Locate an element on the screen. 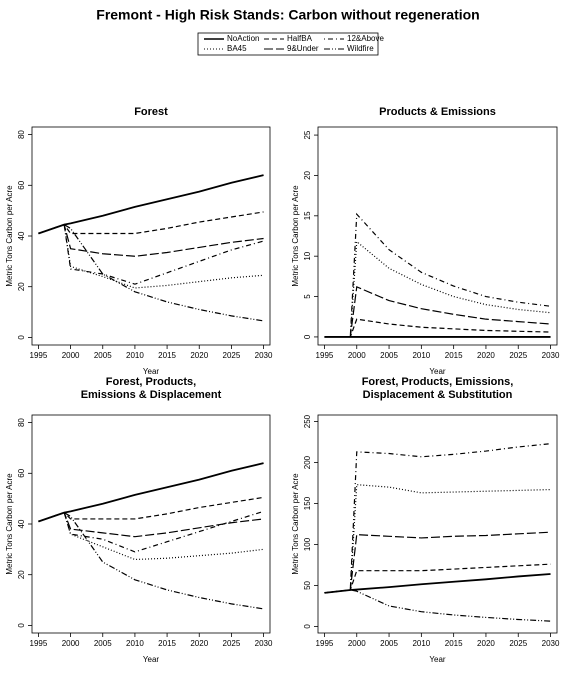 The image size is (577, 673). y-tick-label: 250 is located at coordinates (307, 421).